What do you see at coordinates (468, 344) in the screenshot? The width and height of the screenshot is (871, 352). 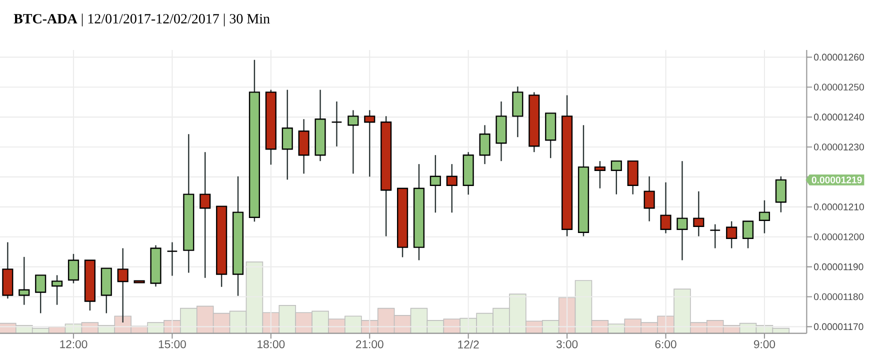 I see `x-tick-label: 12/2` at bounding box center [468, 344].